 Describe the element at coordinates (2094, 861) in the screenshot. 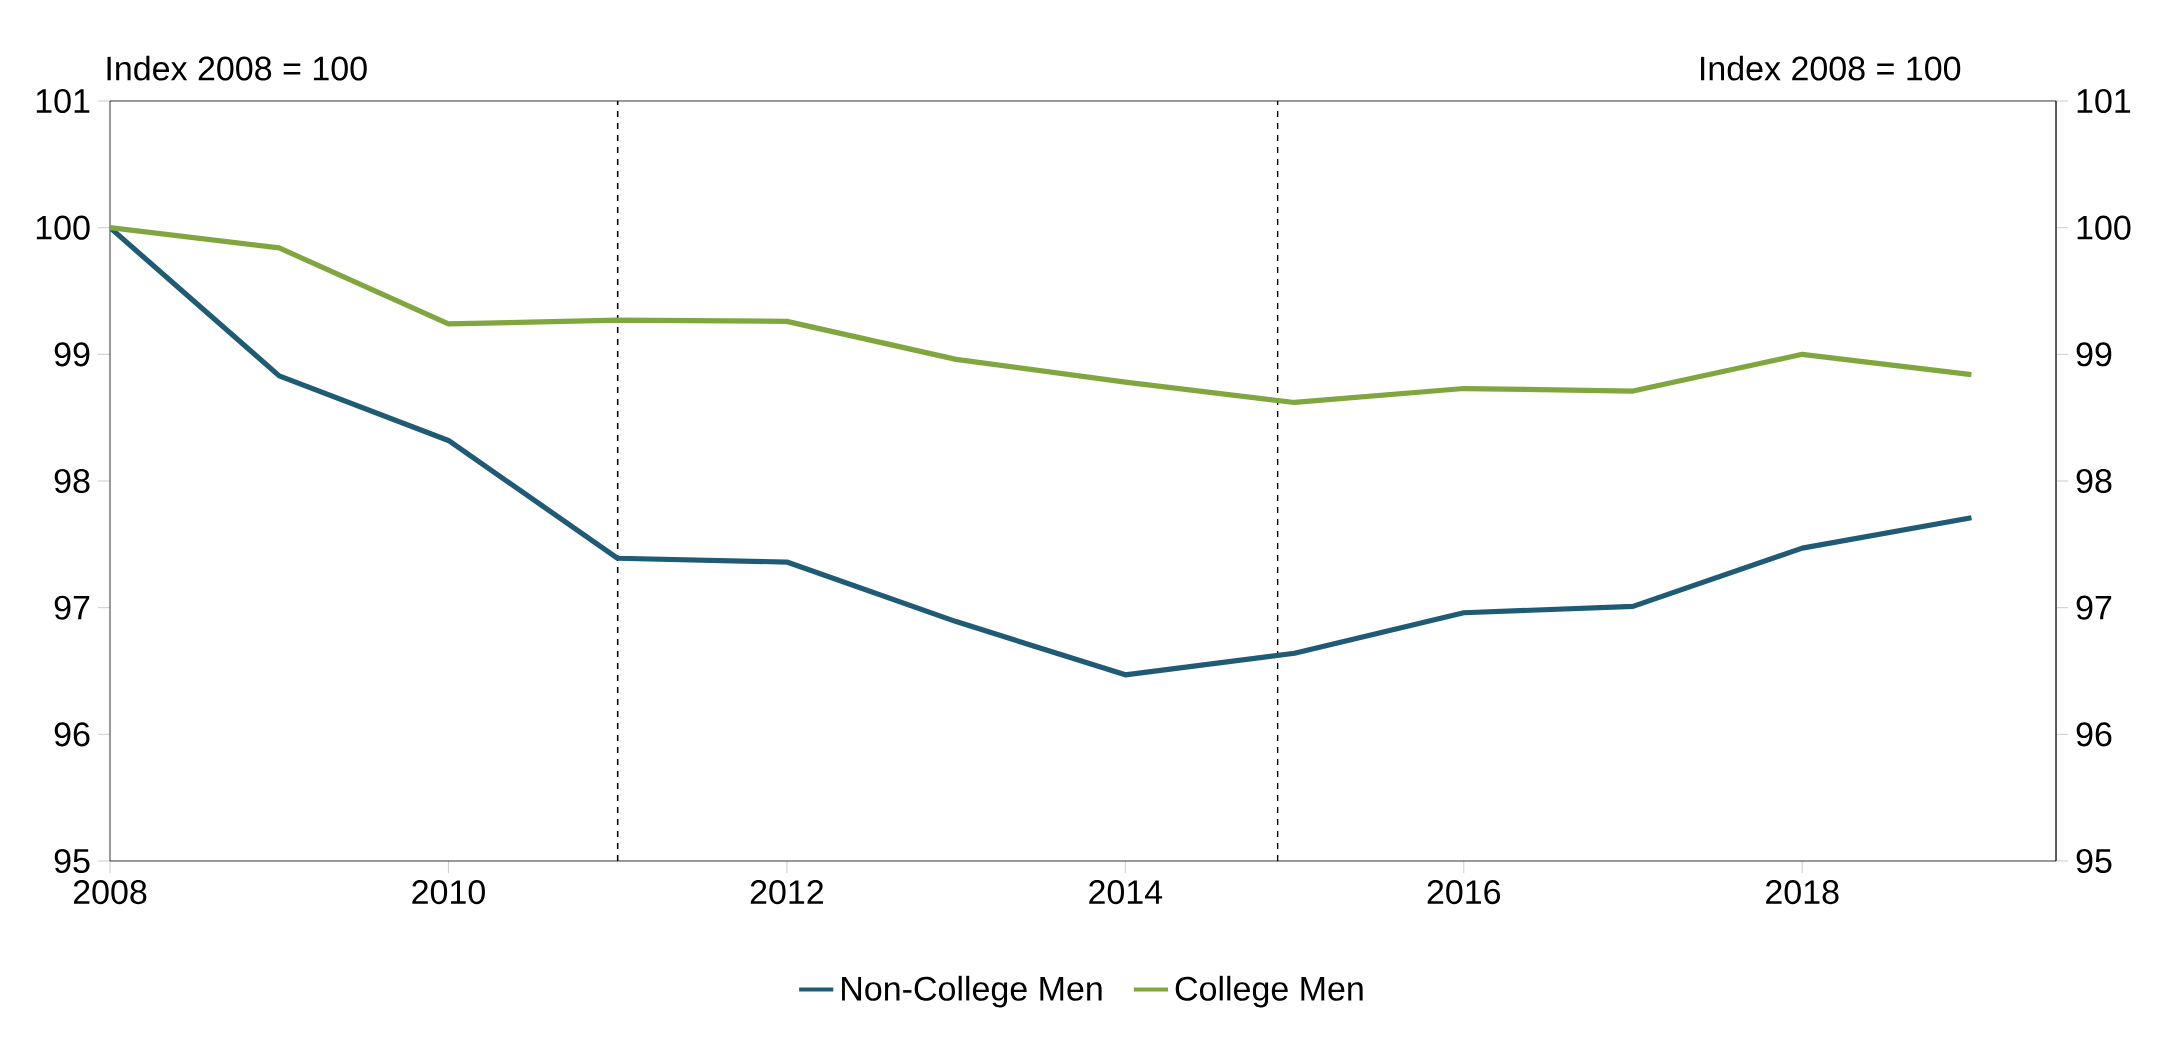

I see `y-tick-label: 95` at that location.